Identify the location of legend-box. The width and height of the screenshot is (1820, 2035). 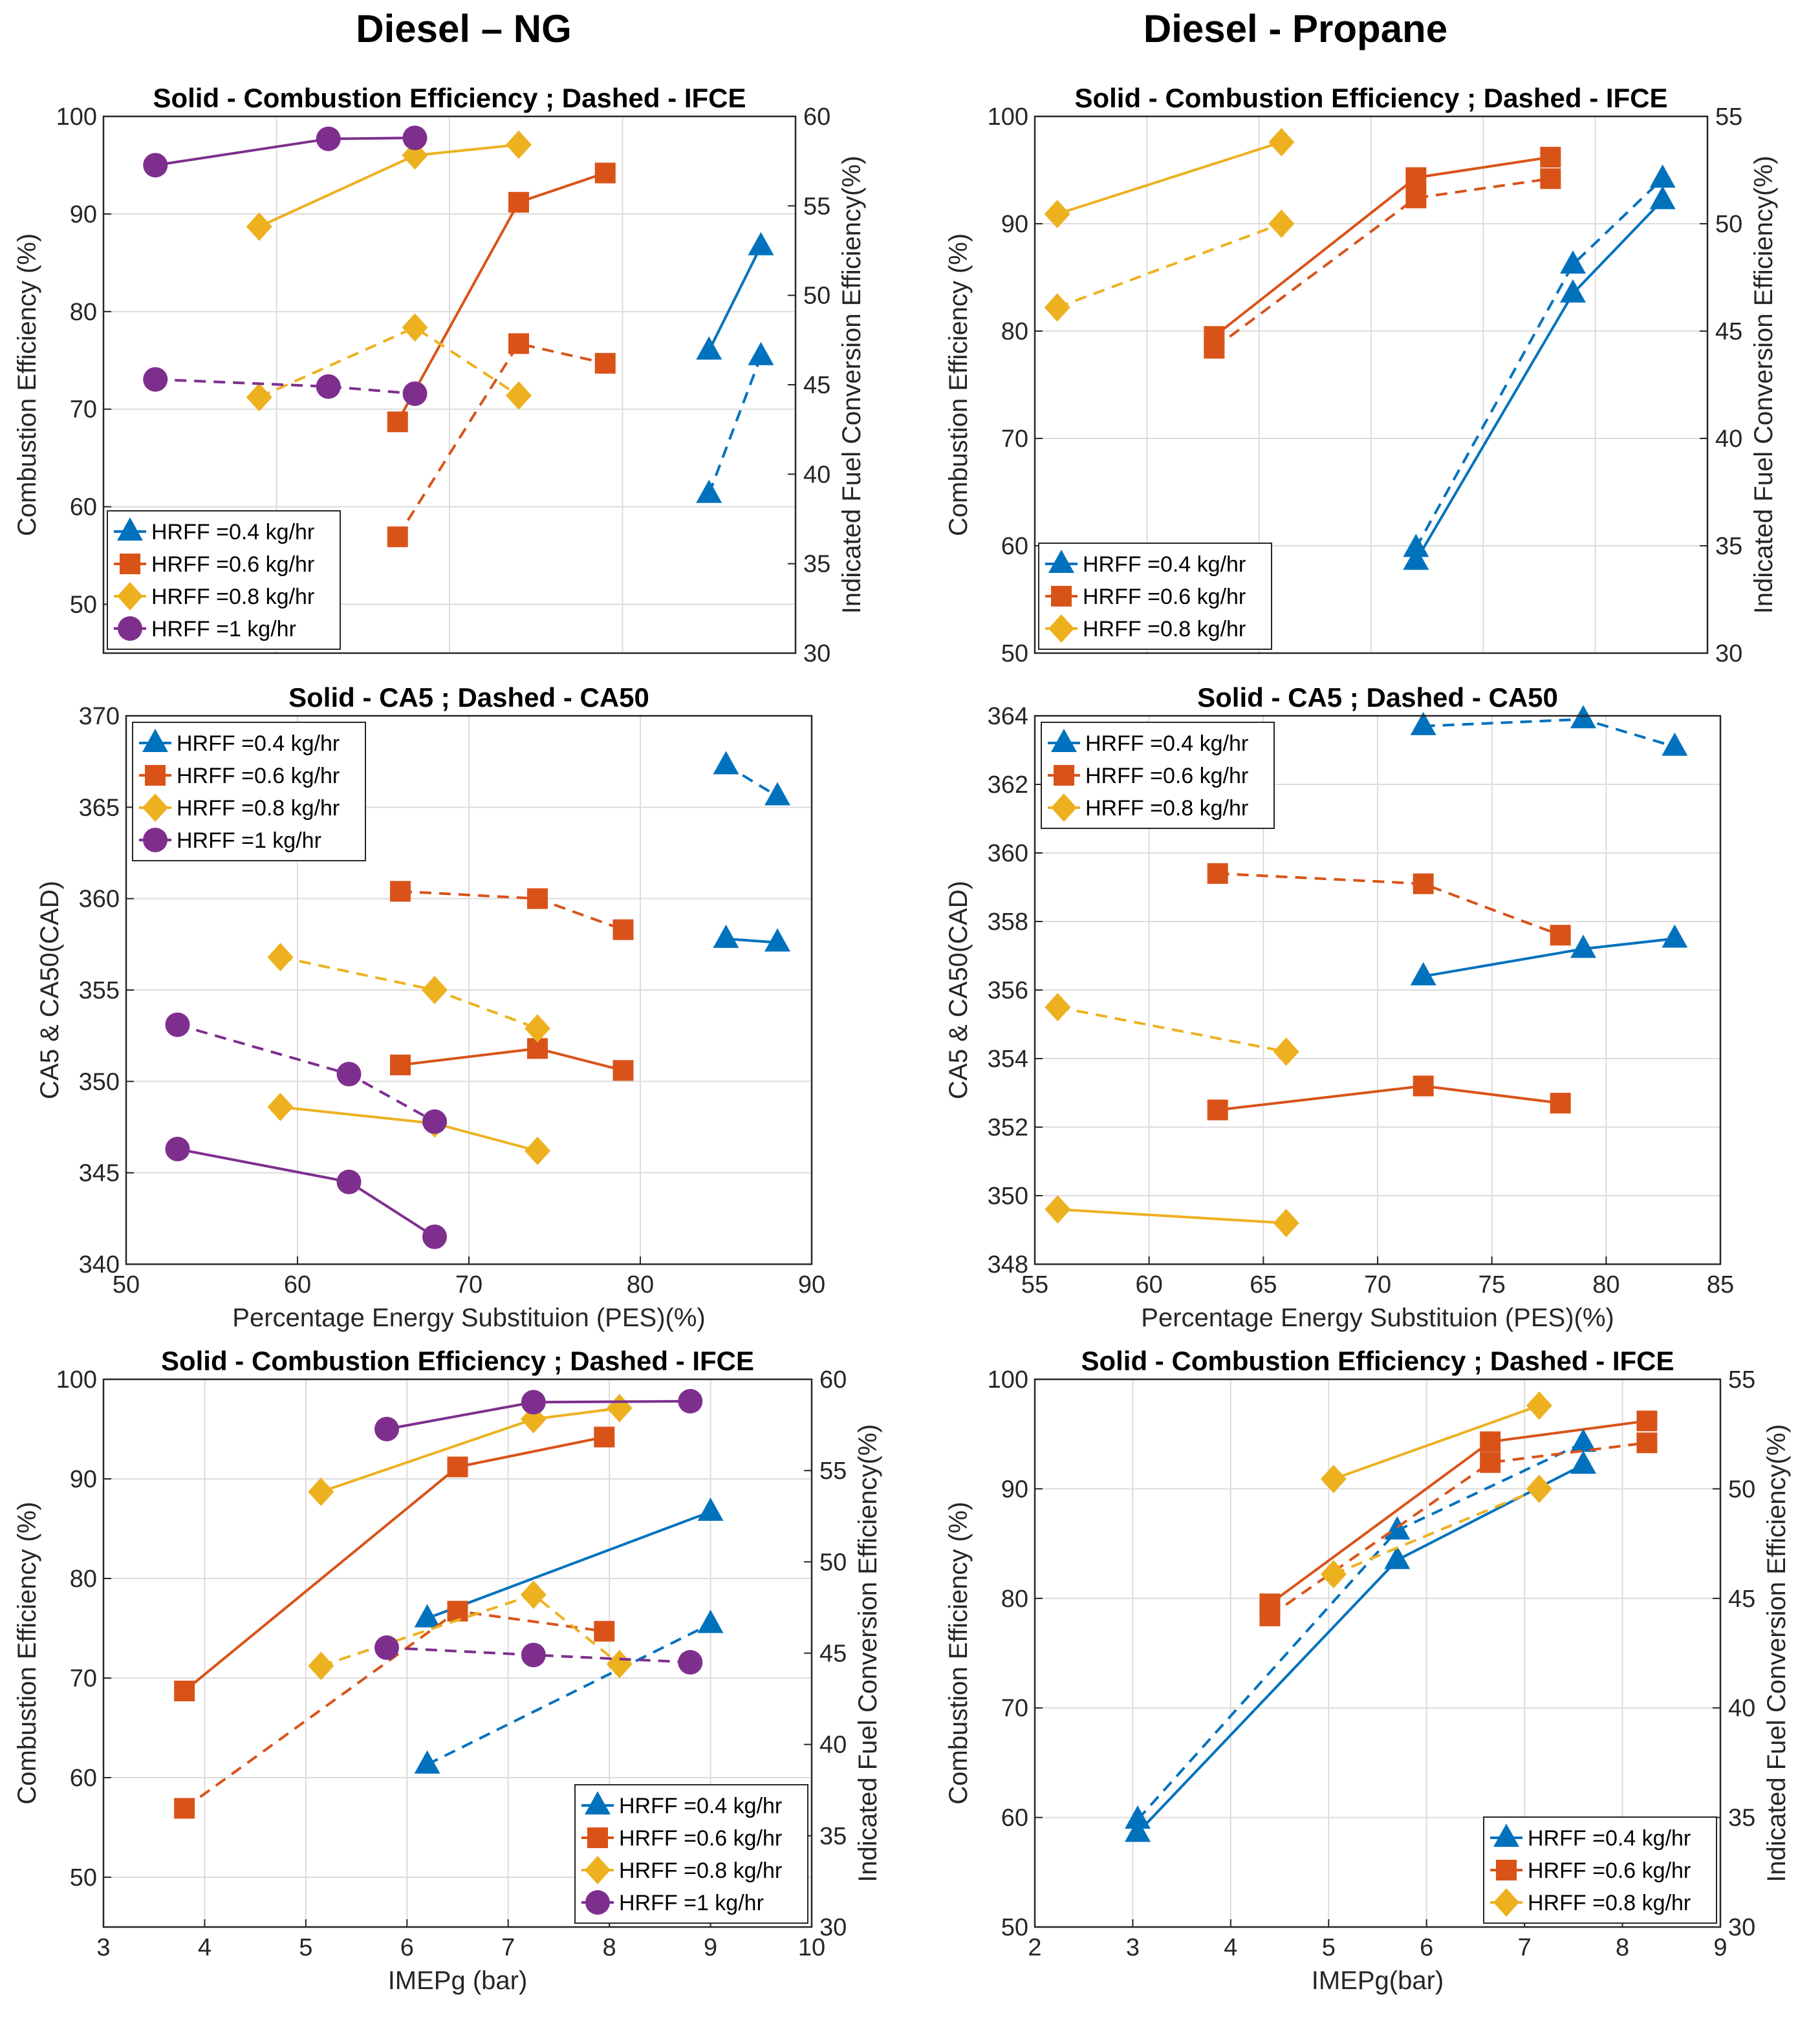
(691, 1854).